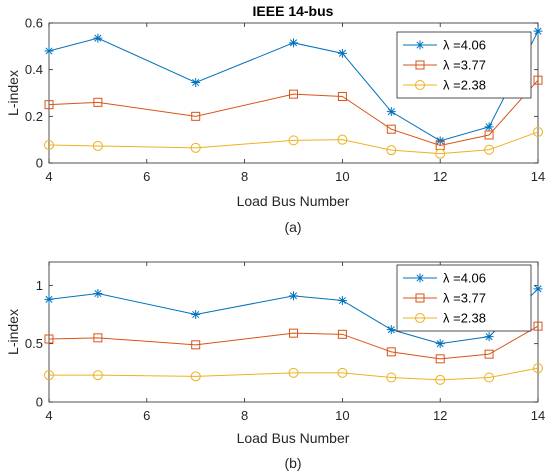 Image resolution: width=550 pixels, height=475 pixels. I want to click on chart-a-legend-item: λ =2.38, so click(444, 85).